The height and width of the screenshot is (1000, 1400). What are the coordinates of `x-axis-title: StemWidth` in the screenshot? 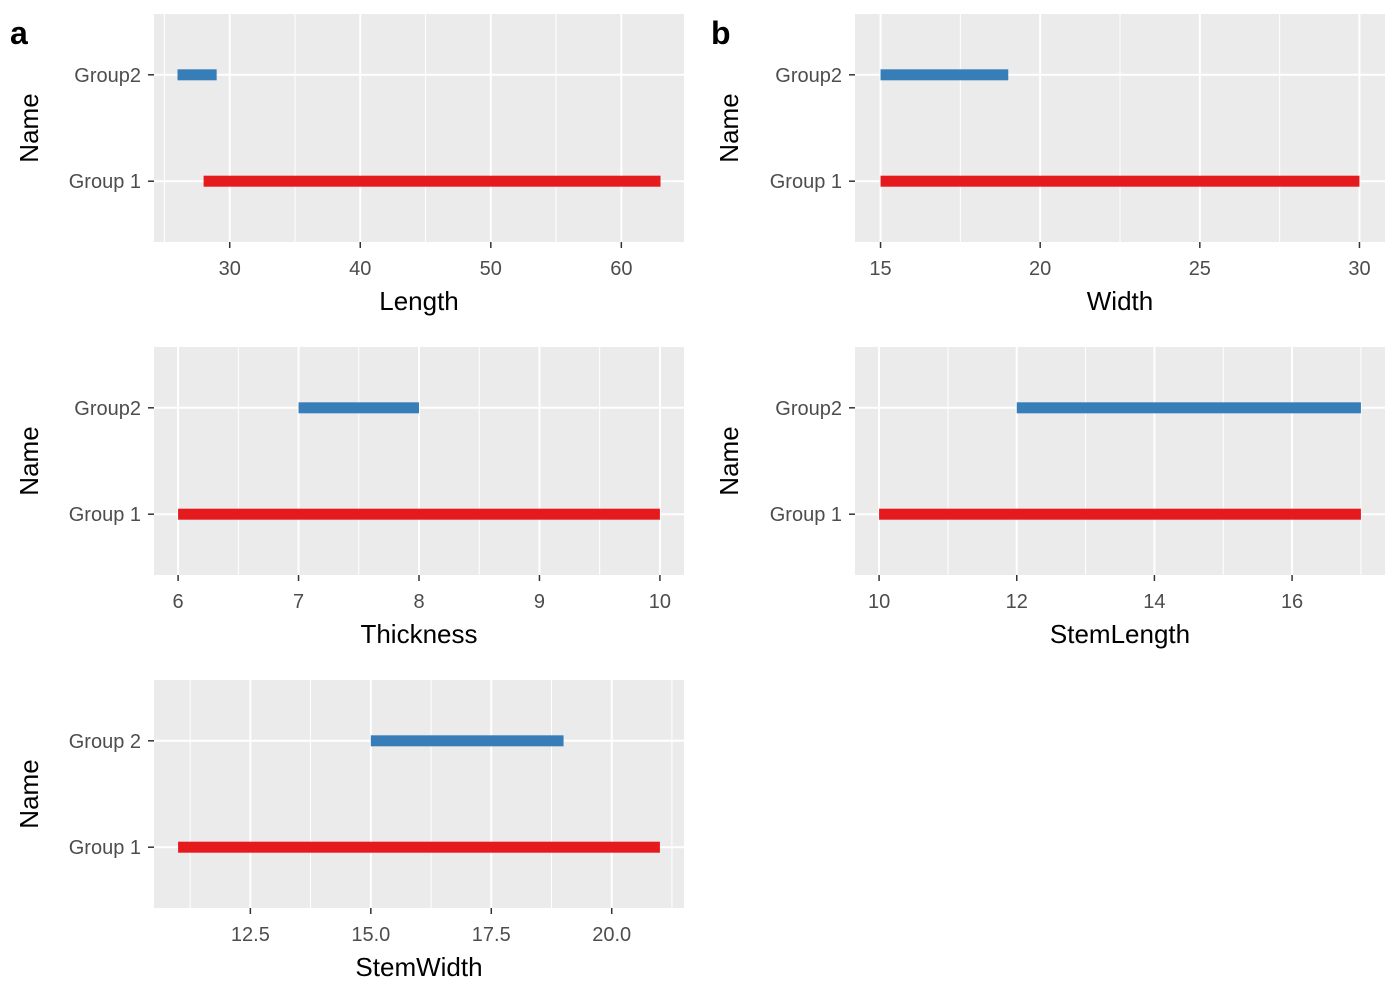 It's located at (418, 967).